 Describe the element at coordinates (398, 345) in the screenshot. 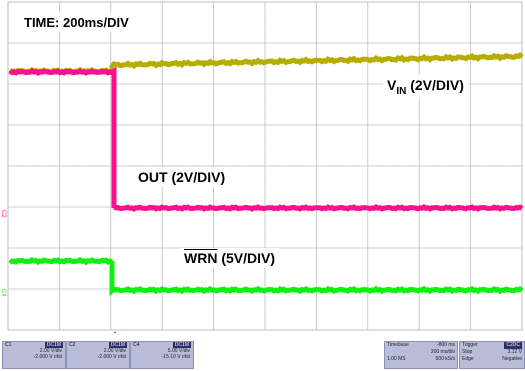

I see `timebase-label: Timebase` at that location.